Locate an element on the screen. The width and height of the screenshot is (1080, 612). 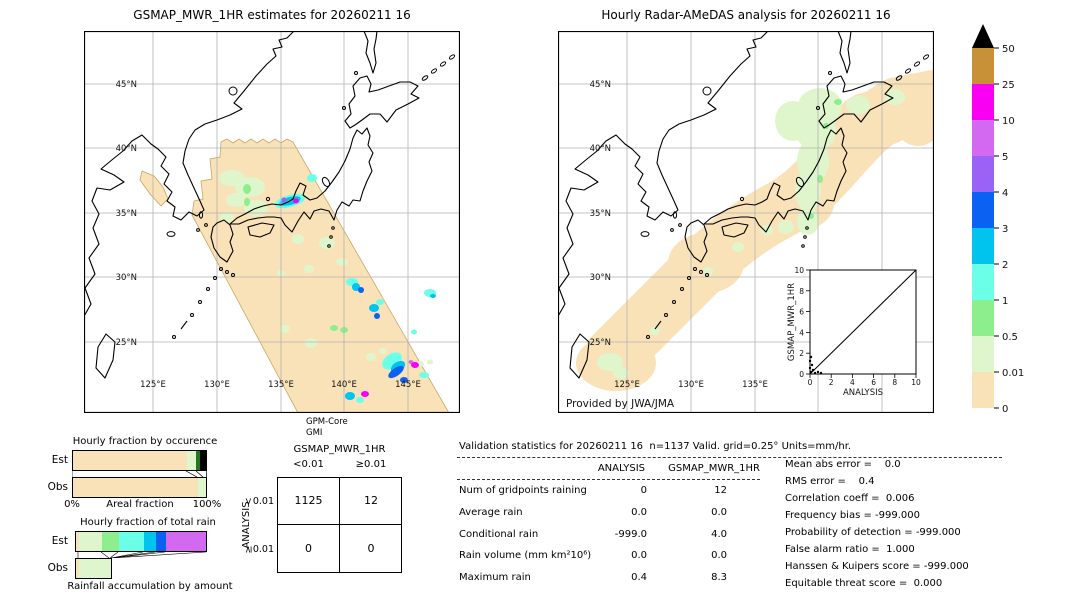
colorbar-over-arrow is located at coordinates (983, 36).